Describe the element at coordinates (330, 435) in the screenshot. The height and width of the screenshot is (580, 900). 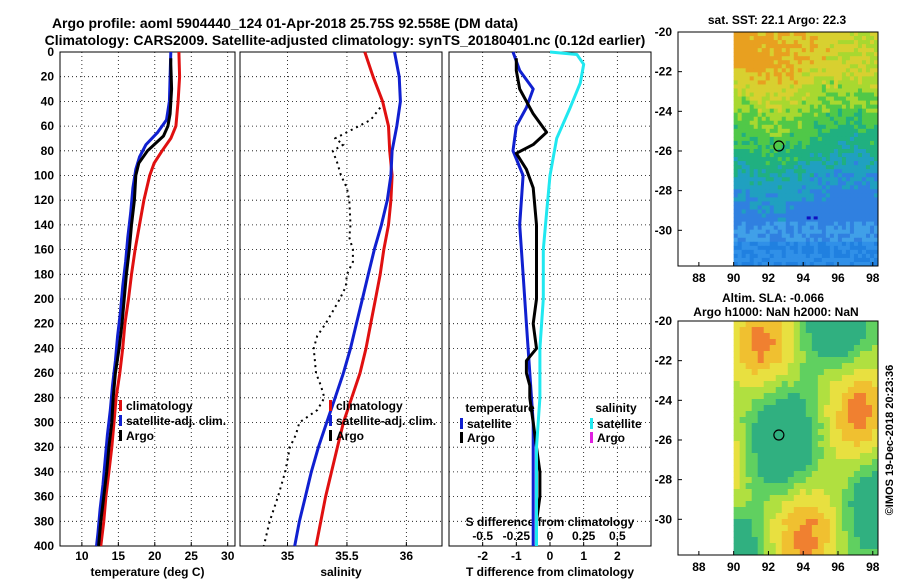
I see `legend-swatch` at that location.